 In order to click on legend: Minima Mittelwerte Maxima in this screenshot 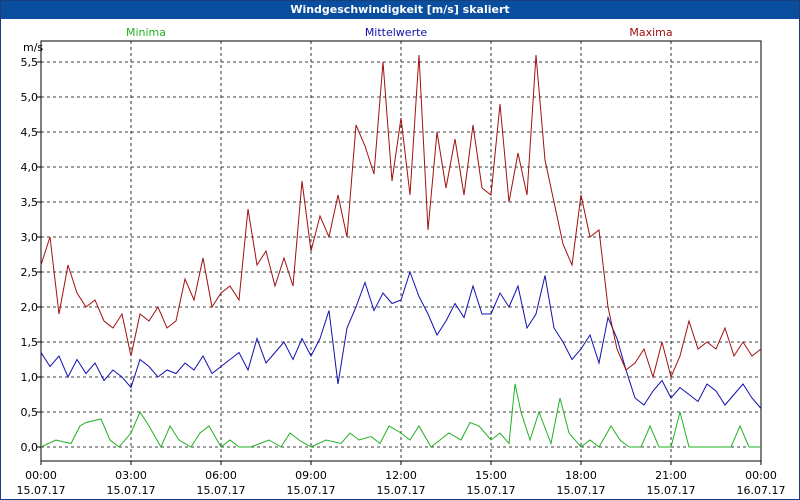, I will do `click(399, 32)`.